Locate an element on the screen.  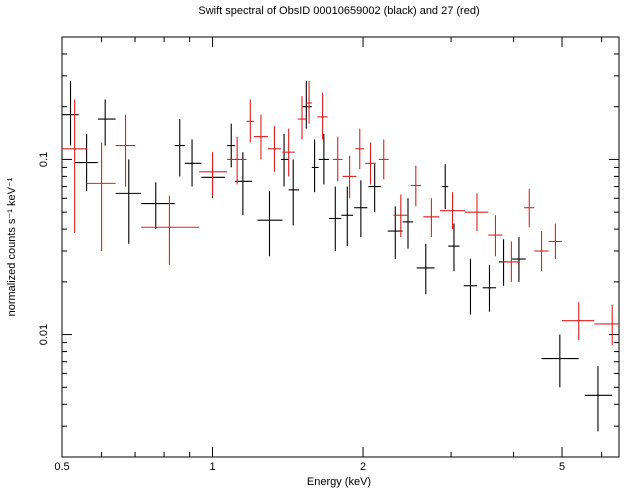
x-tick-label: 1 is located at coordinates (212, 467).